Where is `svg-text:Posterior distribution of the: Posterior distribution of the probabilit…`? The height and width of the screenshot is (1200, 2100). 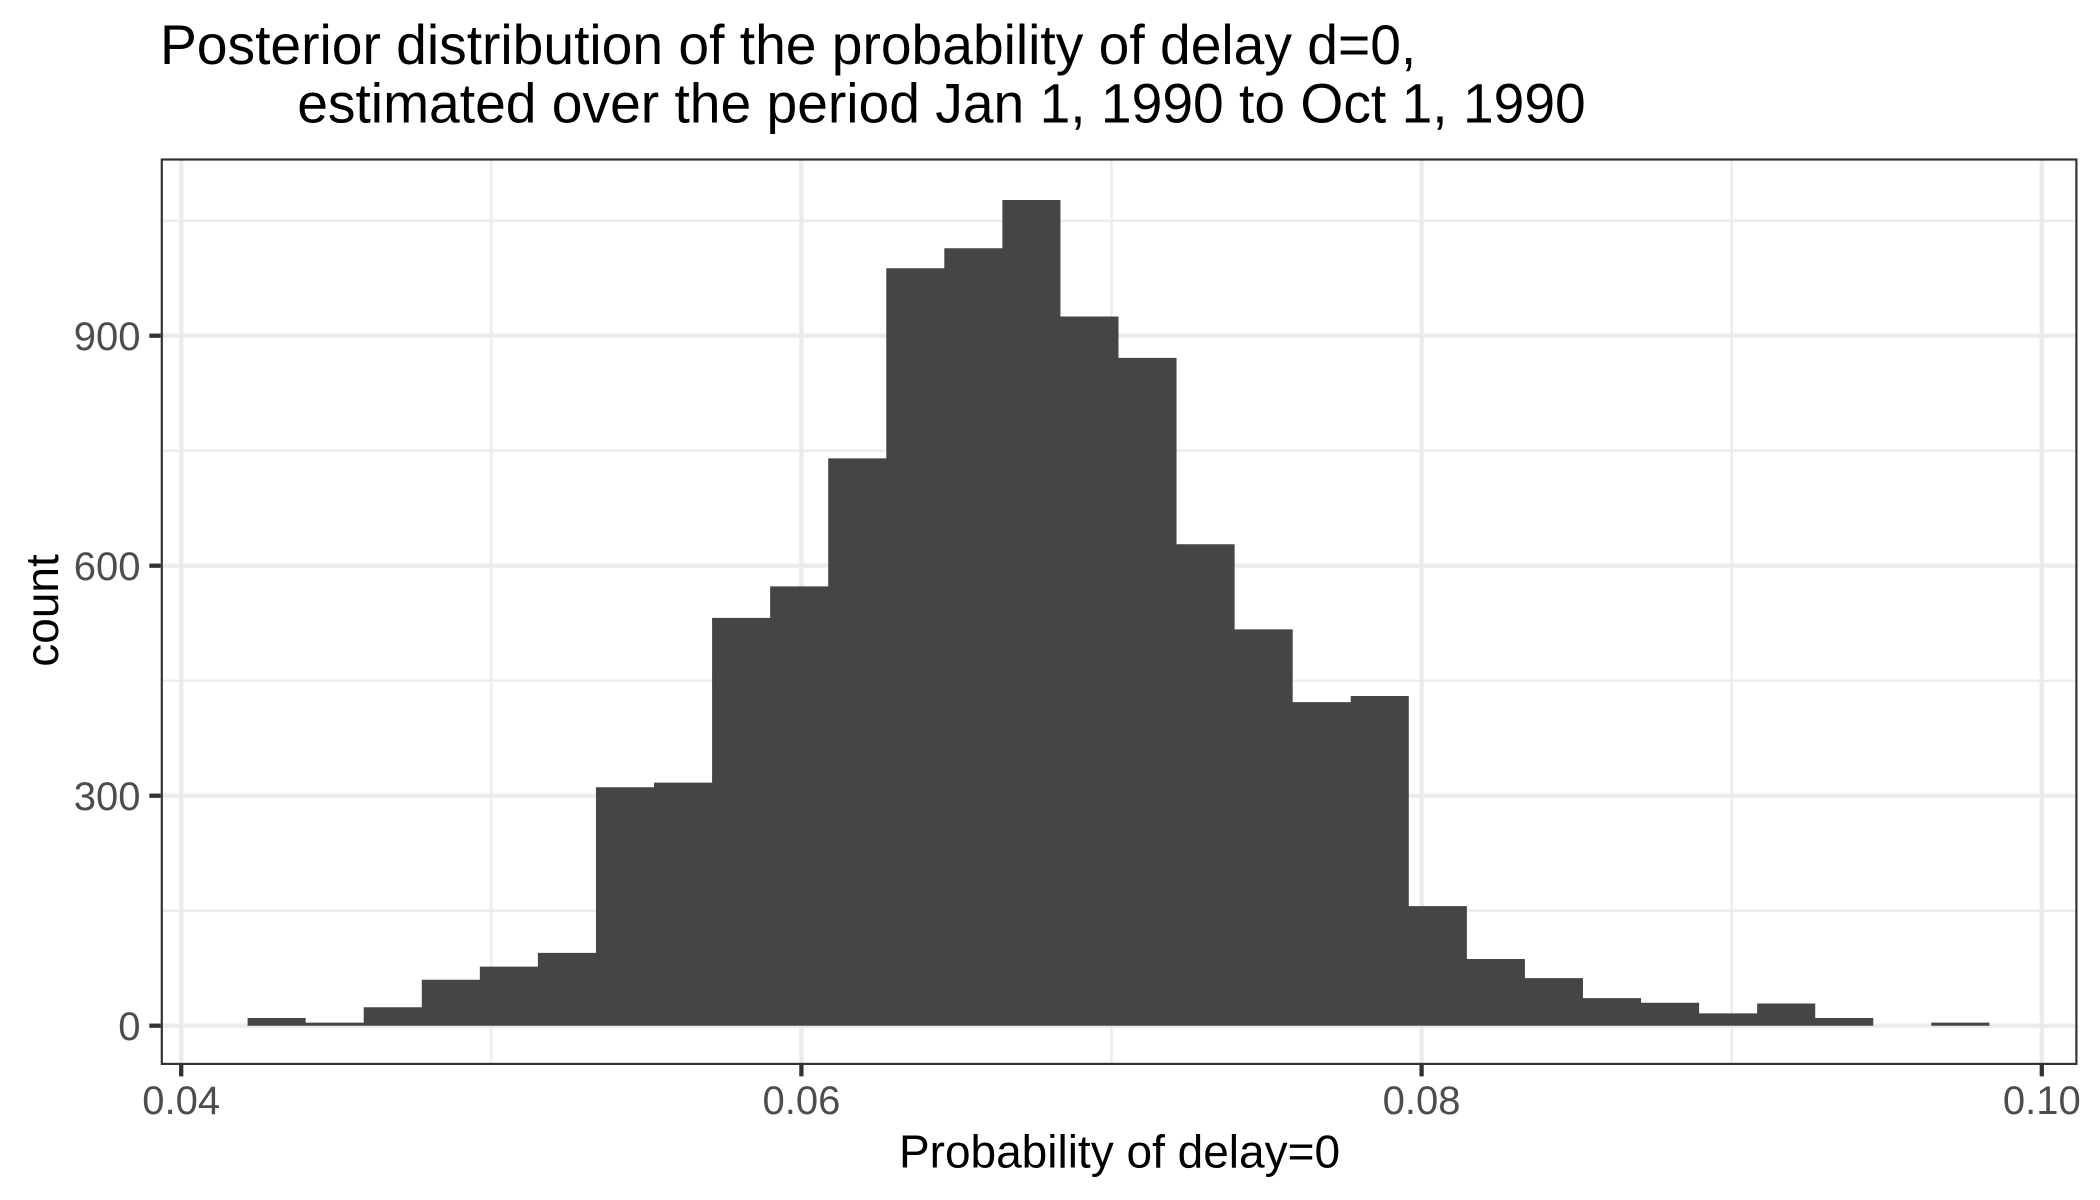 svg-text:Posterior distribution of the: Posterior distribution of the probabilit… is located at coordinates (788, 45).